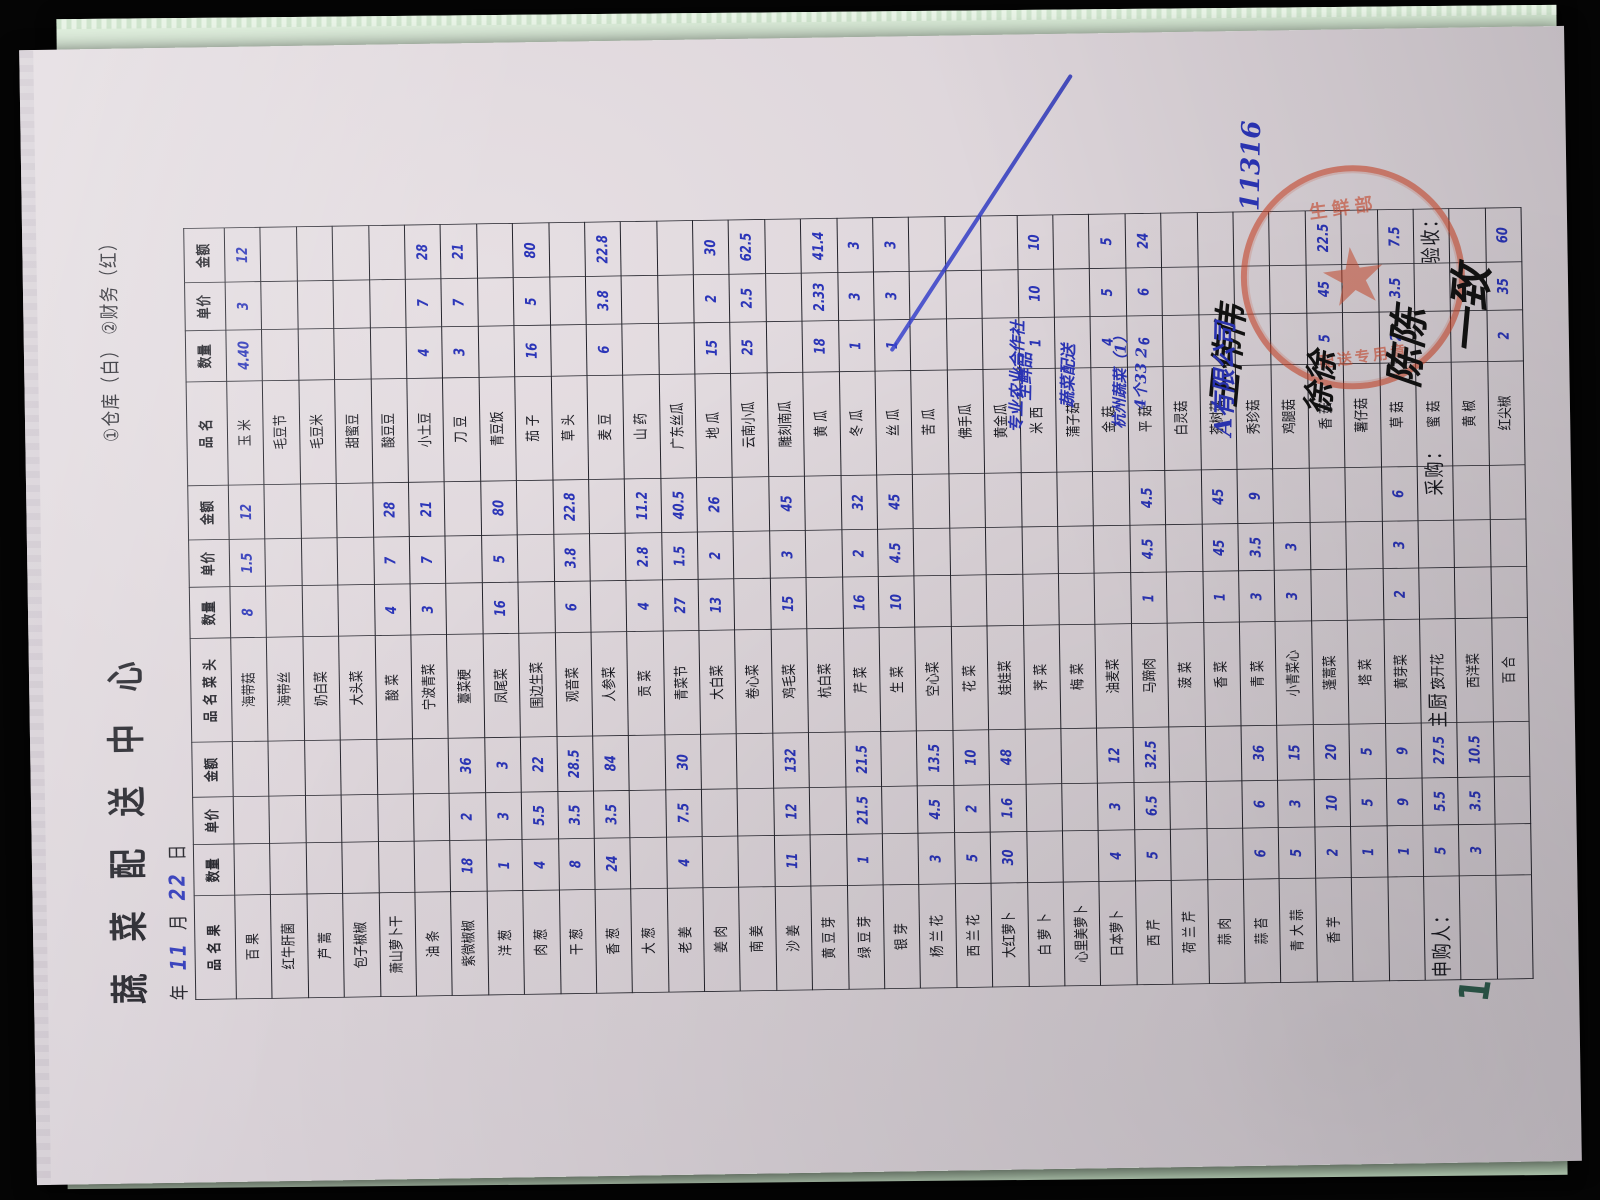  Describe the element at coordinates (1324, 338) in the screenshot. I see `quantity-cell: 5` at that location.